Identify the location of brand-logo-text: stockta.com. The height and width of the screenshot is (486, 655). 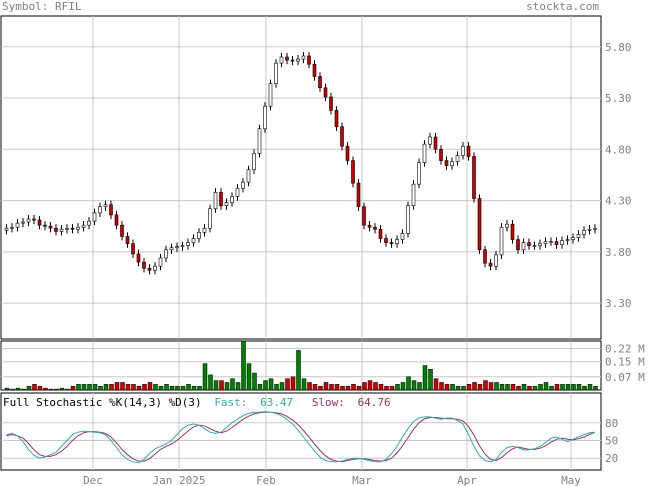
(562, 6).